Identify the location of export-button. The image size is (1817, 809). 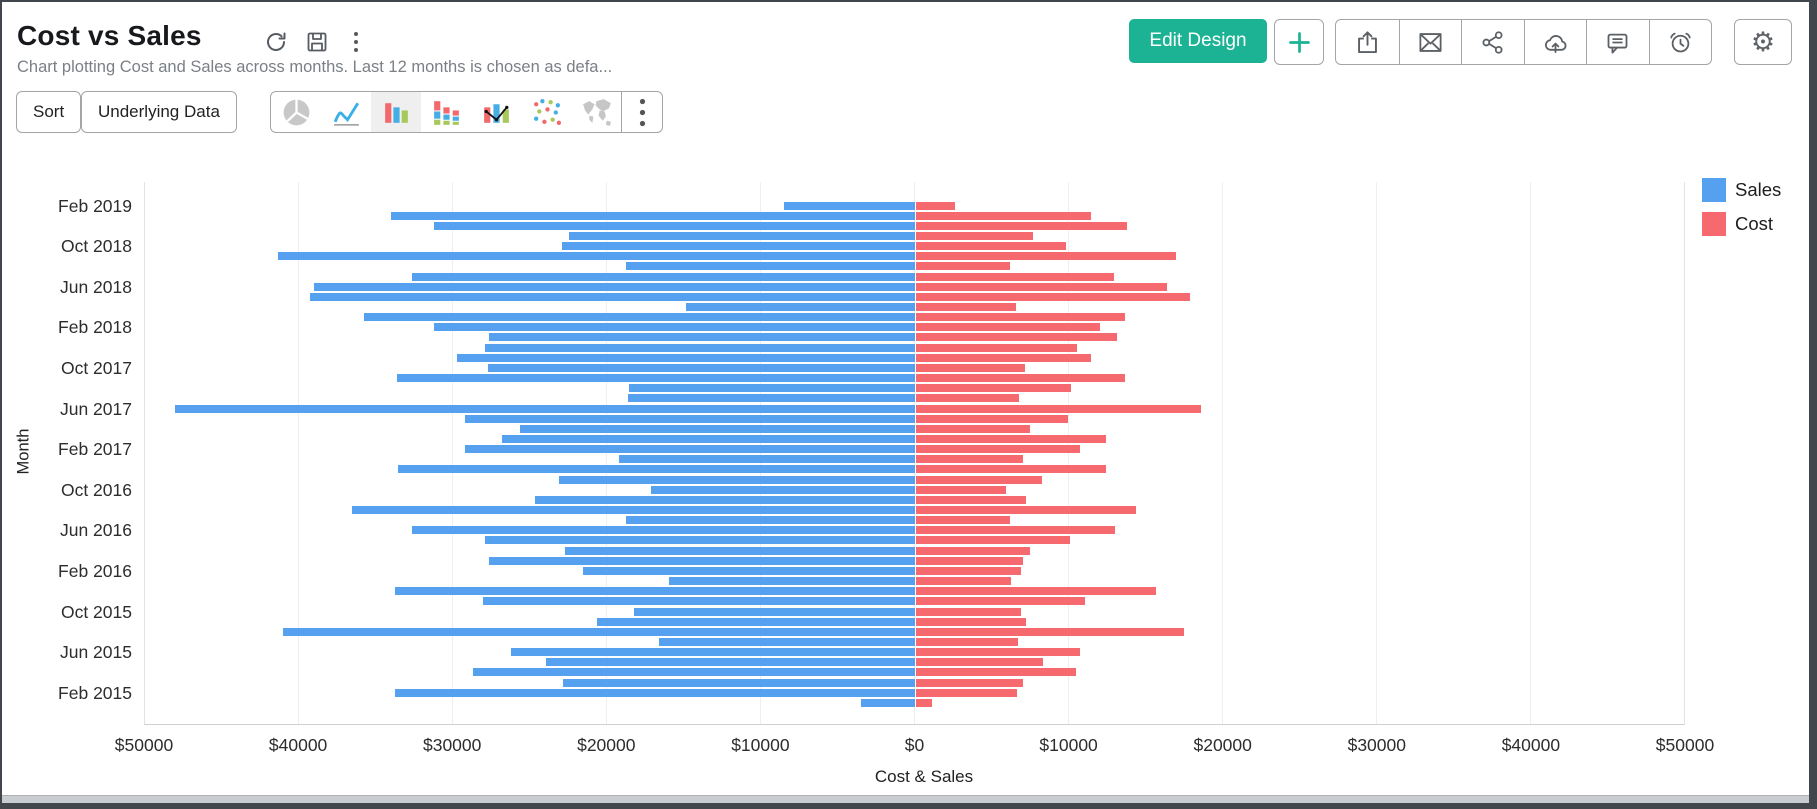
(1367, 42).